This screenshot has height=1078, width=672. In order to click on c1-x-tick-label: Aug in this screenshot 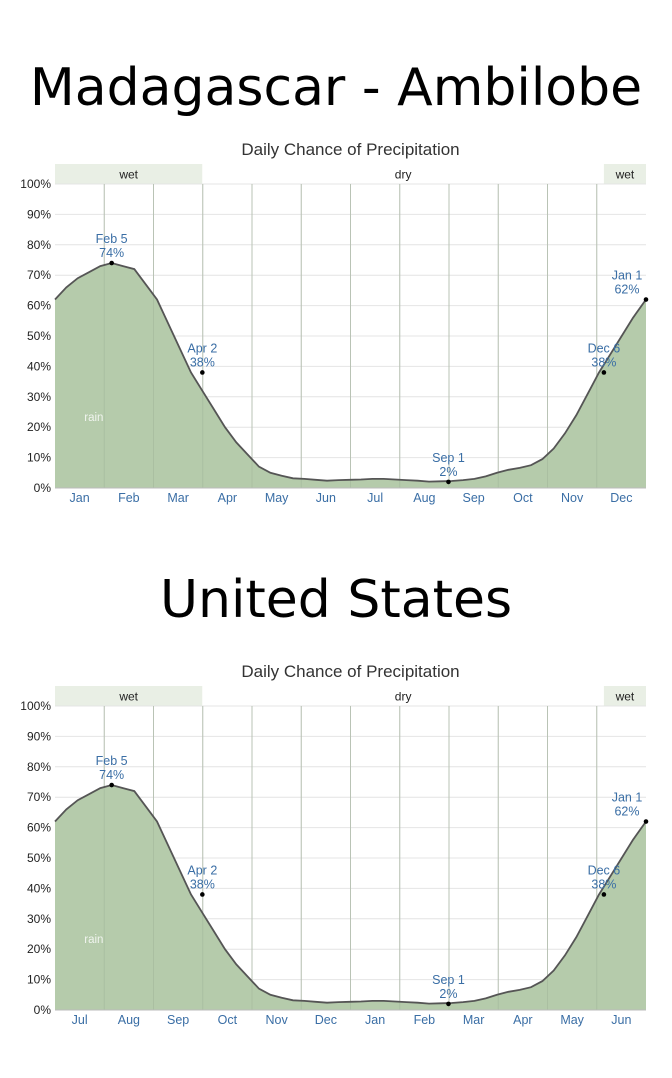, I will do `click(424, 498)`.